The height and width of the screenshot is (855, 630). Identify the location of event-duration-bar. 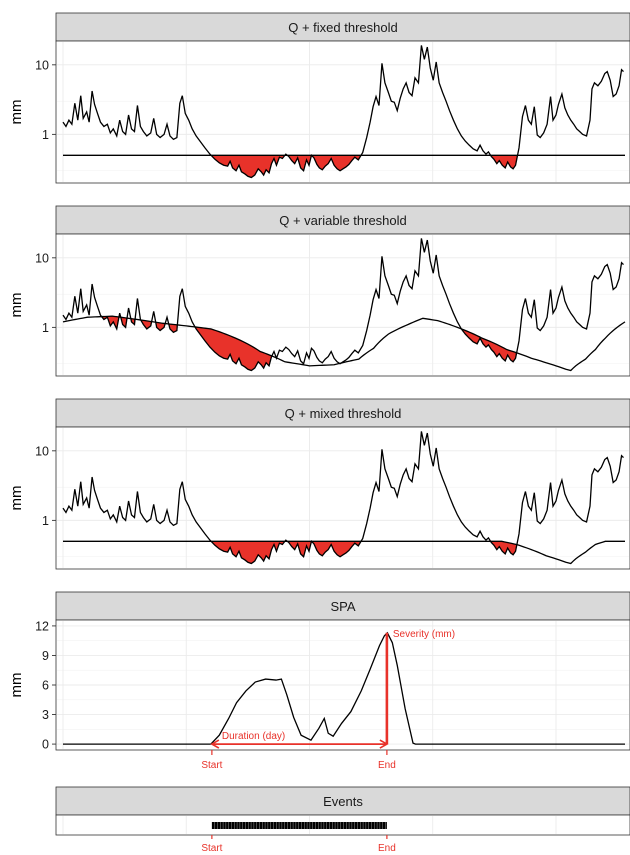
(299, 825).